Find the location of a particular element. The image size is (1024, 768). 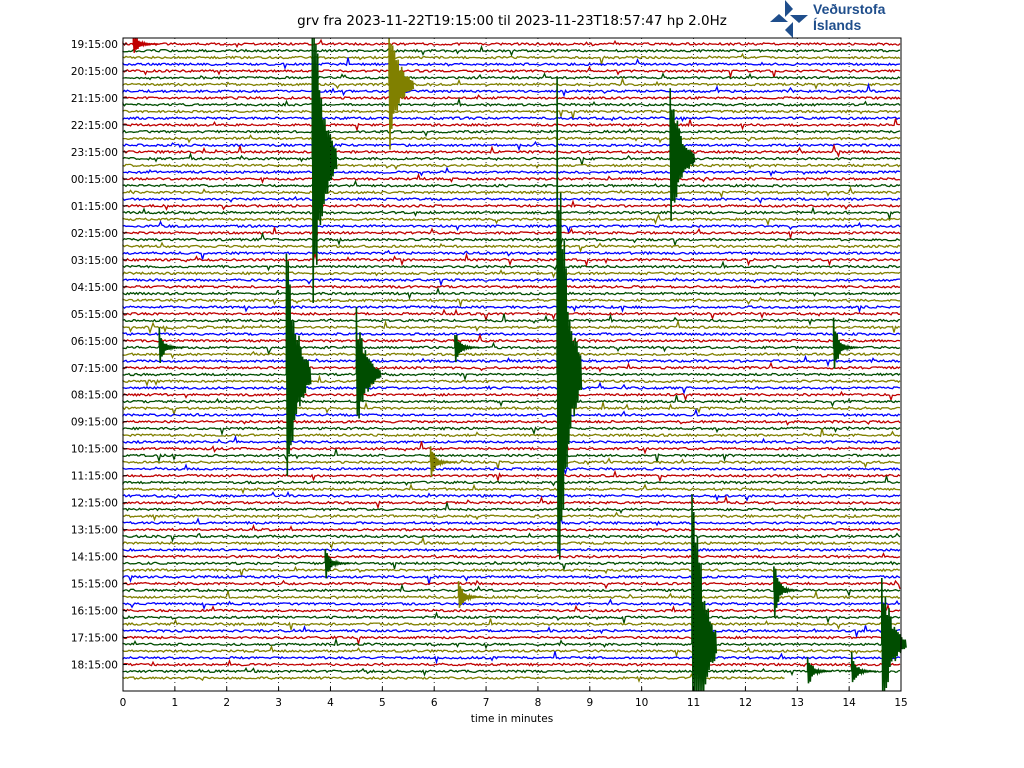

x-tick-label: 14 is located at coordinates (849, 703).